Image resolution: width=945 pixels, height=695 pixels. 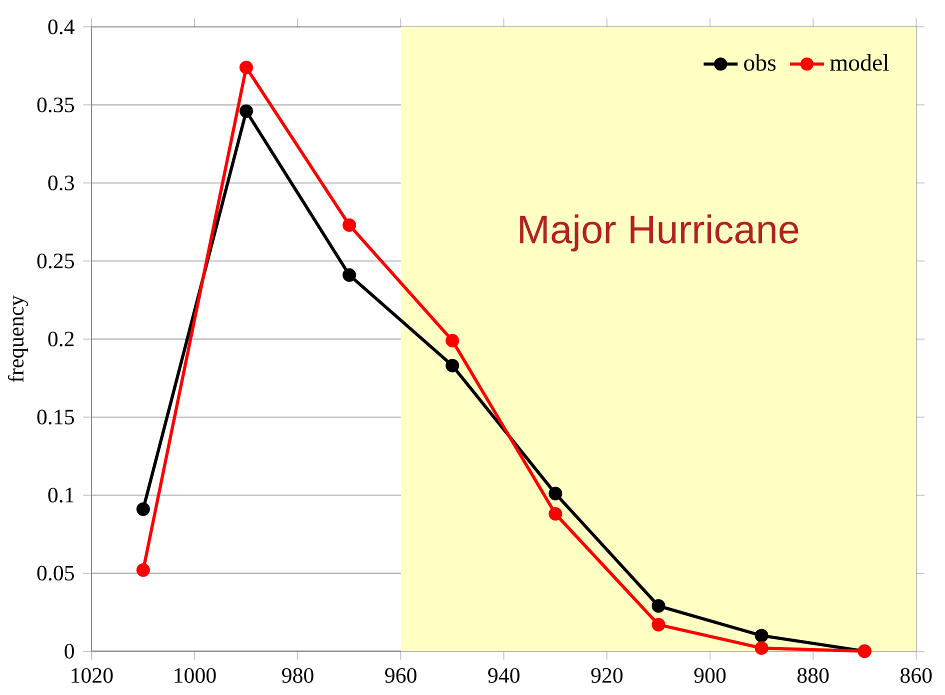 What do you see at coordinates (813, 675) in the screenshot?
I see `x-tick-label: 880` at bounding box center [813, 675].